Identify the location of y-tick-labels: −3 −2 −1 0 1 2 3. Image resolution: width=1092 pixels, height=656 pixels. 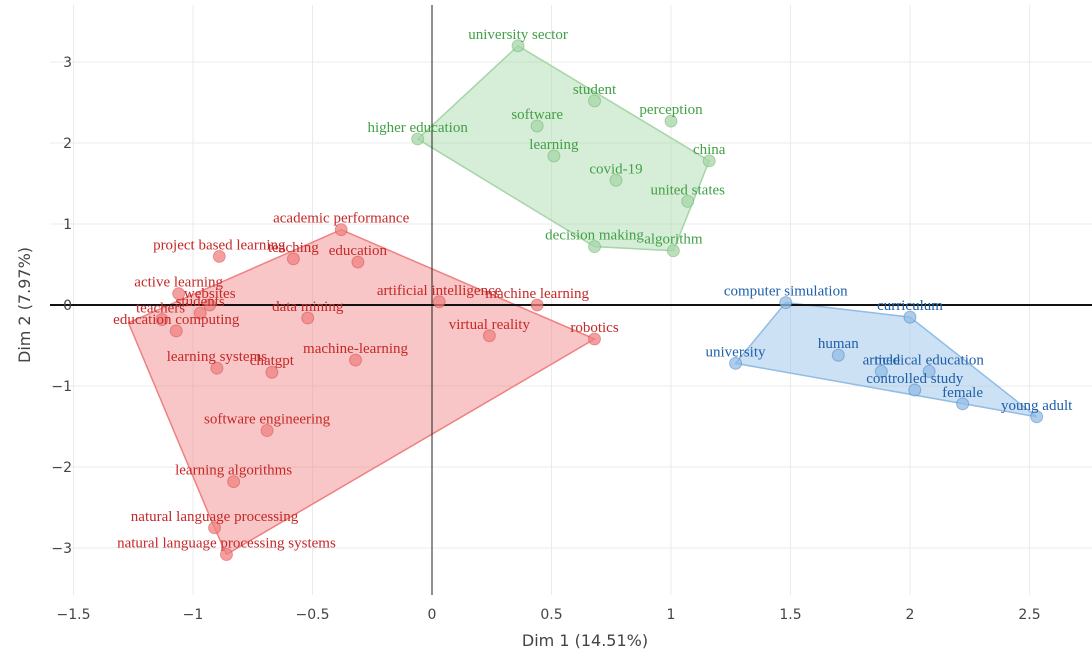
(61, 306).